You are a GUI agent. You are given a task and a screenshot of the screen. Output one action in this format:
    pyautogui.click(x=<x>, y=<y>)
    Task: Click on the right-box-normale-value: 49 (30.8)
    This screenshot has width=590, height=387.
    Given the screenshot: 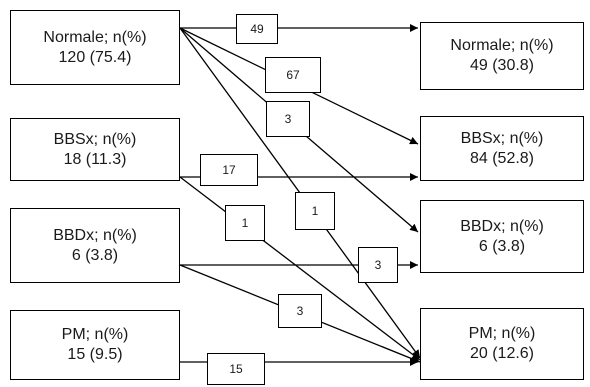 What is the action you would take?
    pyautogui.click(x=502, y=65)
    